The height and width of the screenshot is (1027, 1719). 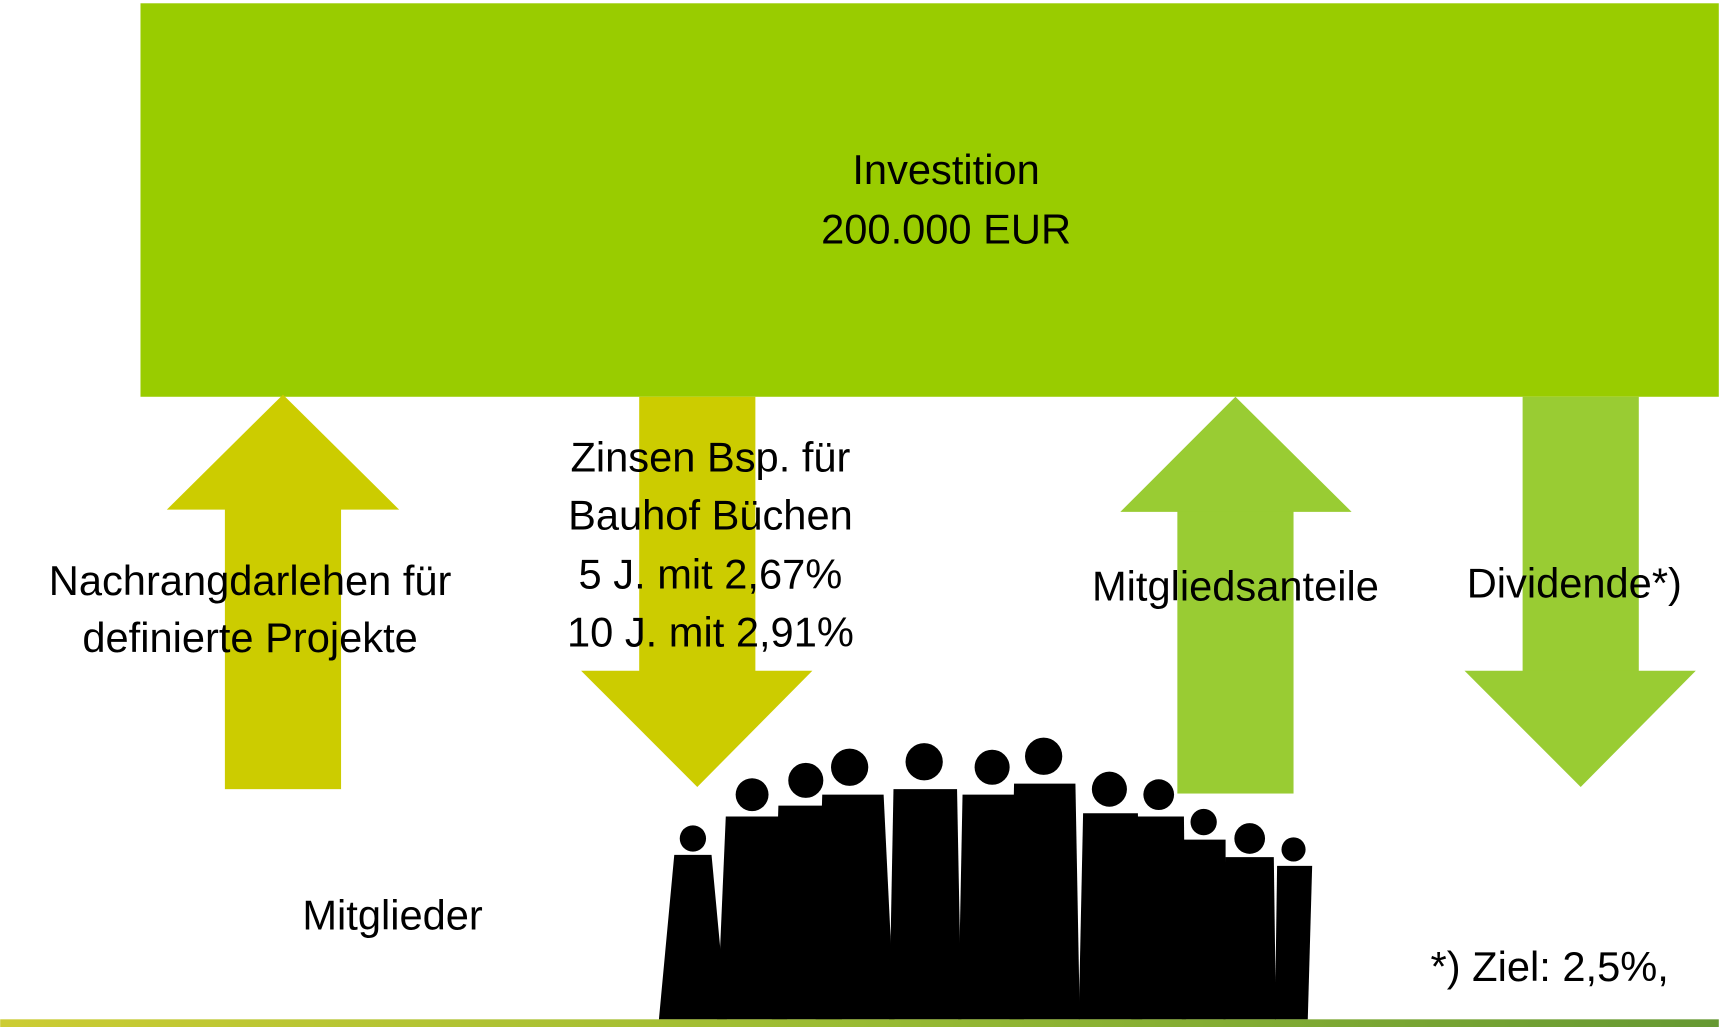 I want to click on people-silhouette, so click(x=985, y=878).